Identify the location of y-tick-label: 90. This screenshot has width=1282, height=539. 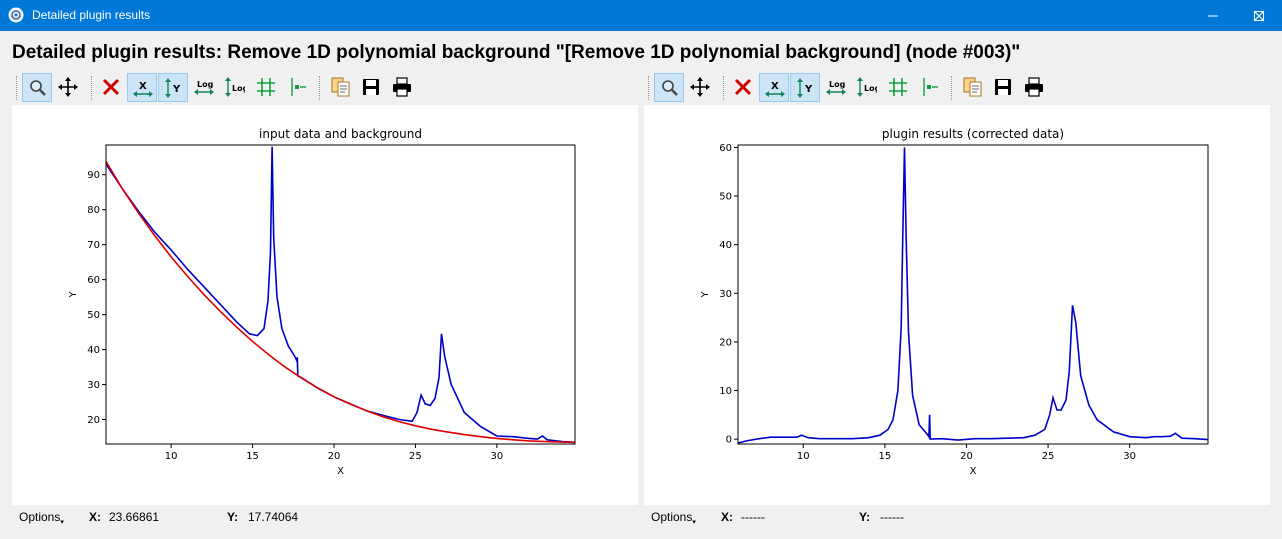
(93, 175).